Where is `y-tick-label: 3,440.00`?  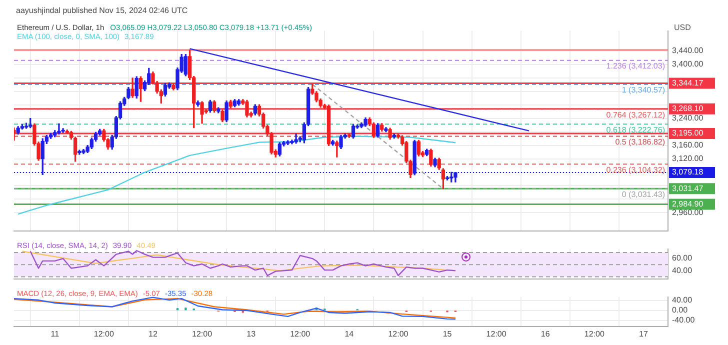 y-tick-label: 3,440.00 is located at coordinates (688, 51).